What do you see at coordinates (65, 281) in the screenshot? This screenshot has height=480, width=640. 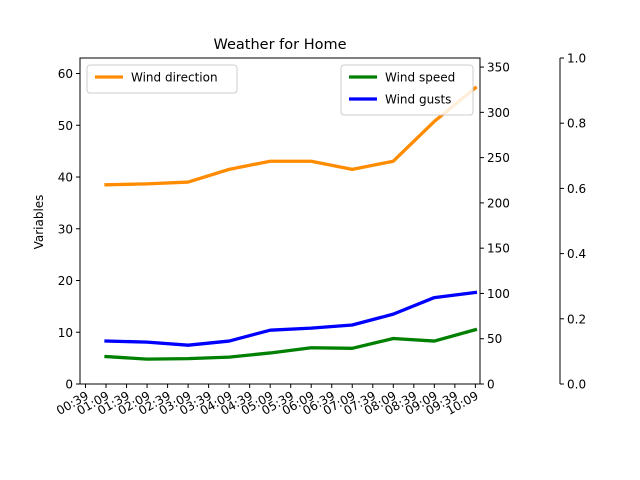 I see `left-tick-label: 20` at bounding box center [65, 281].